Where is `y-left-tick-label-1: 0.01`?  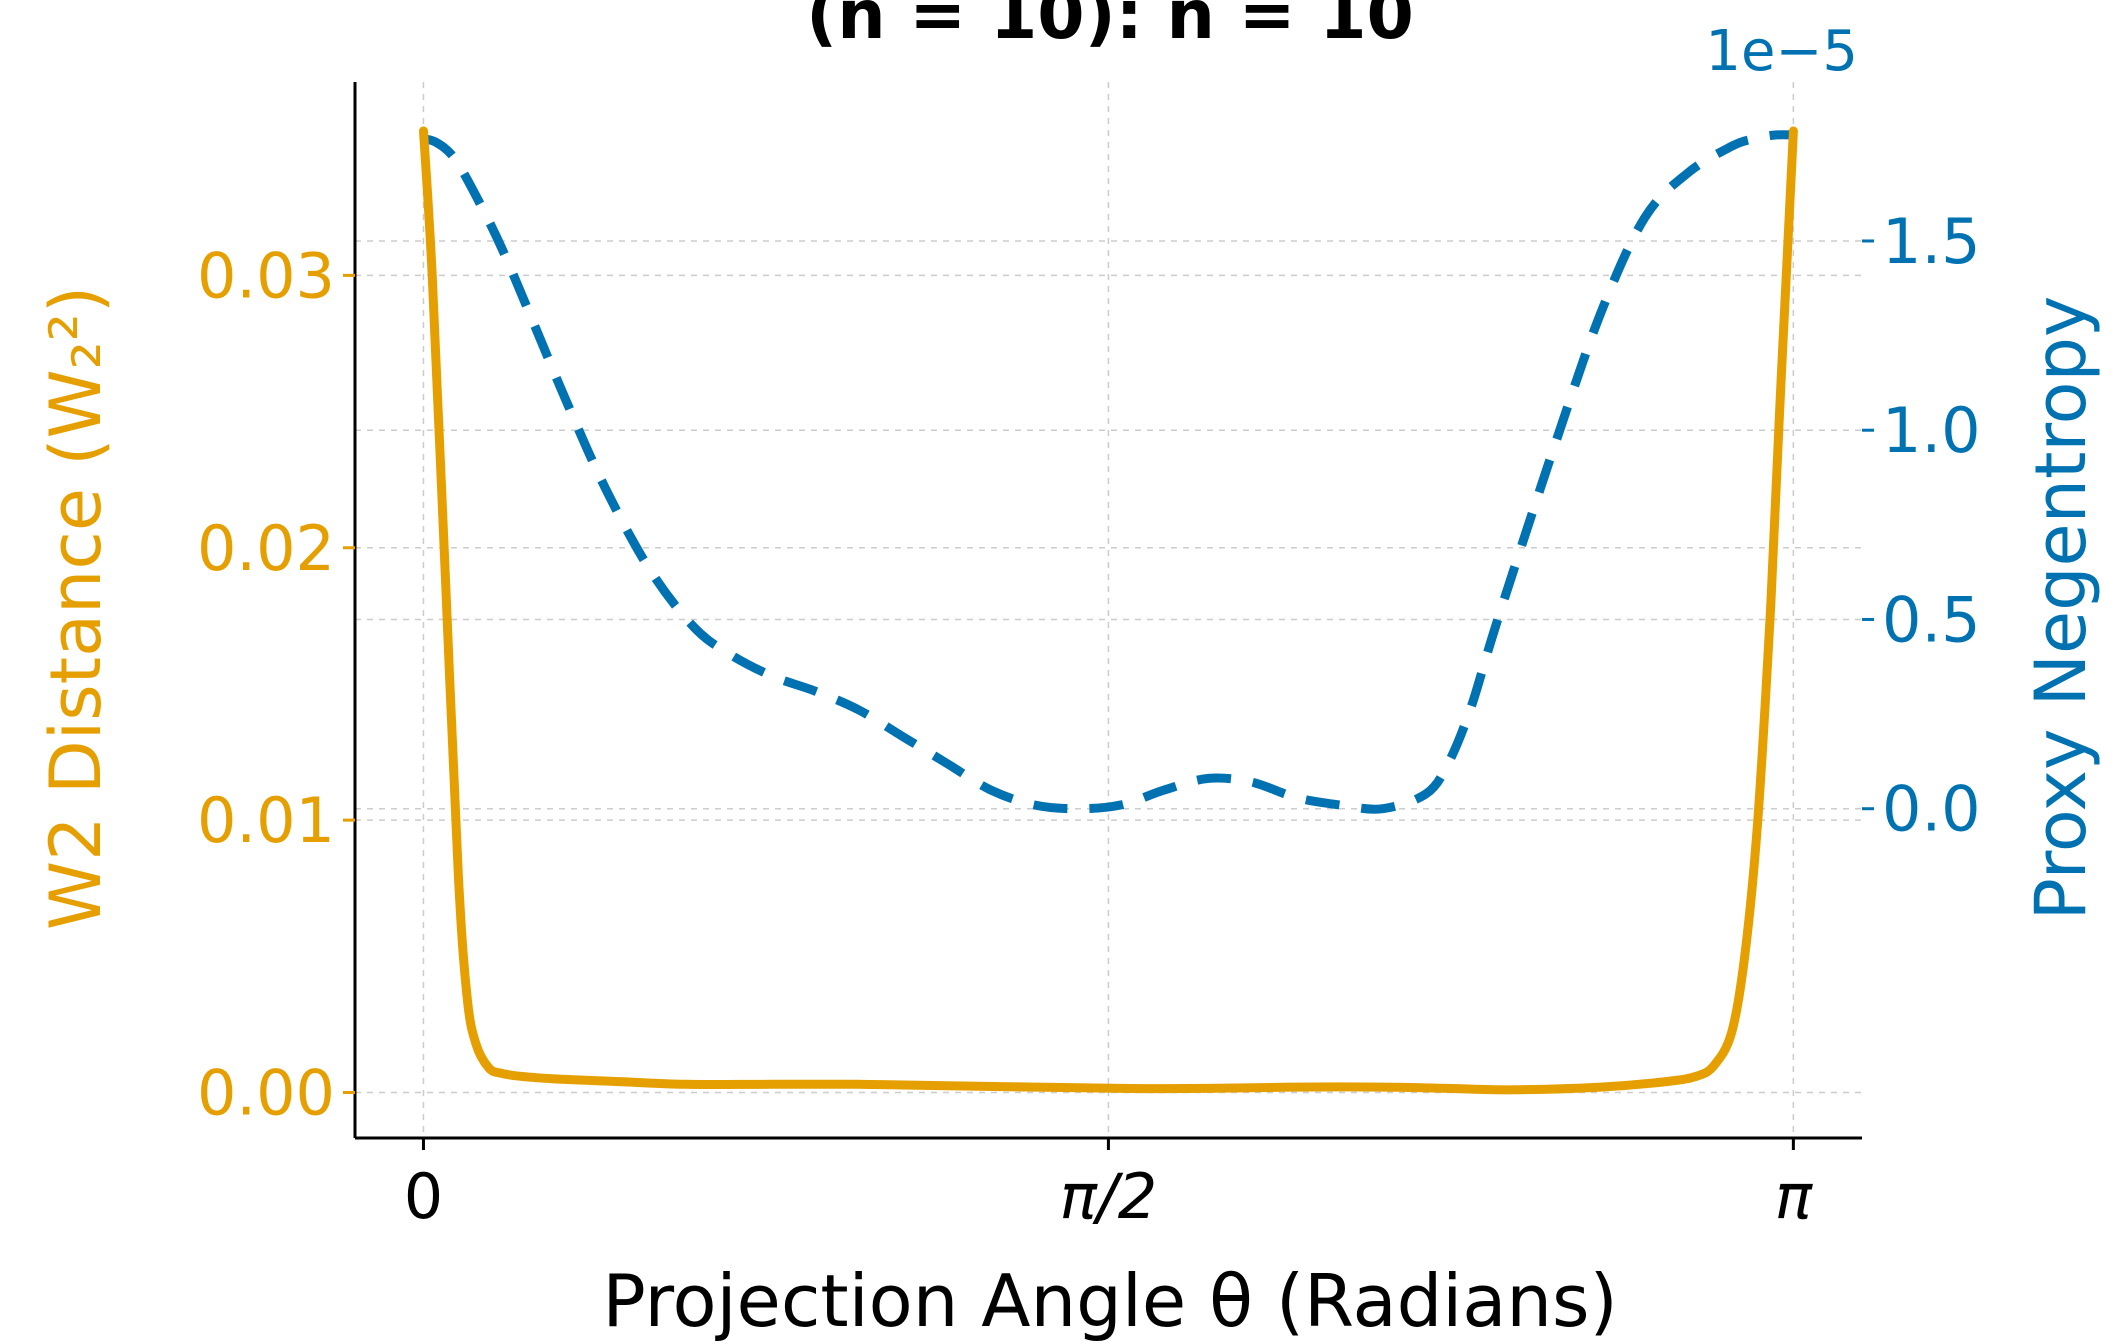 y-left-tick-label-1: 0.01 is located at coordinates (266, 820).